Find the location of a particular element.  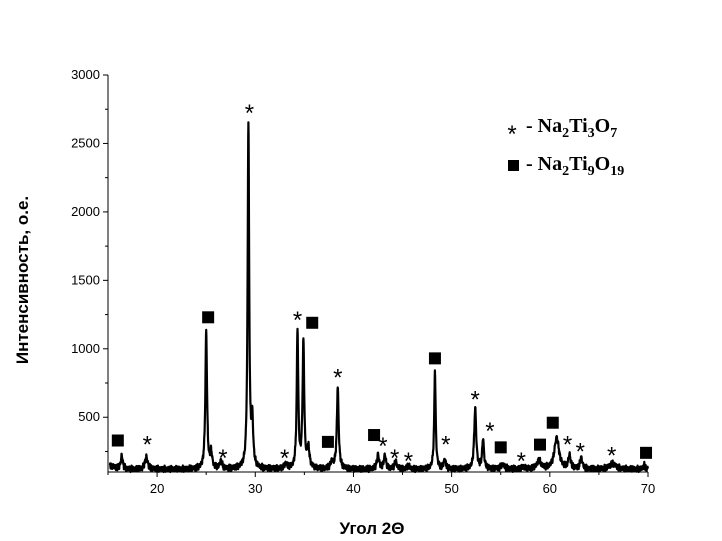

y-tick-label: 2500 is located at coordinates (85, 142).